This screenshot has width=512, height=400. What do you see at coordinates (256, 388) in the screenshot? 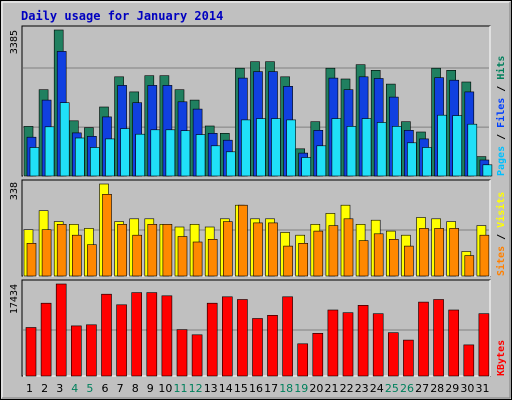
I see `x-tick-label: 16` at bounding box center [256, 388].